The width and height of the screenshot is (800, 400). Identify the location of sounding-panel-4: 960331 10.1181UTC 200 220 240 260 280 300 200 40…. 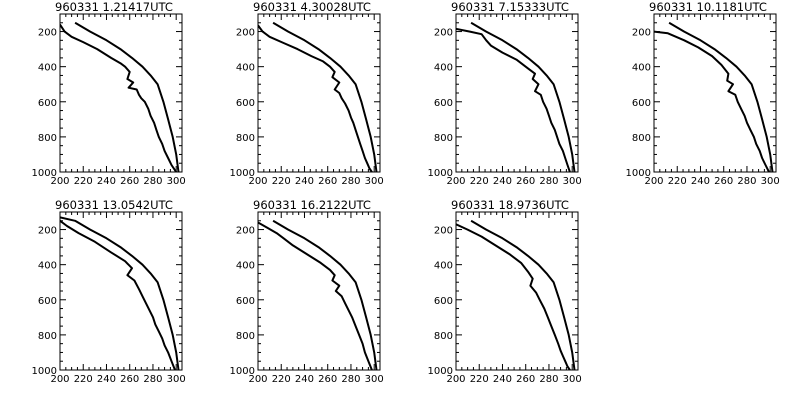
(703, 93).